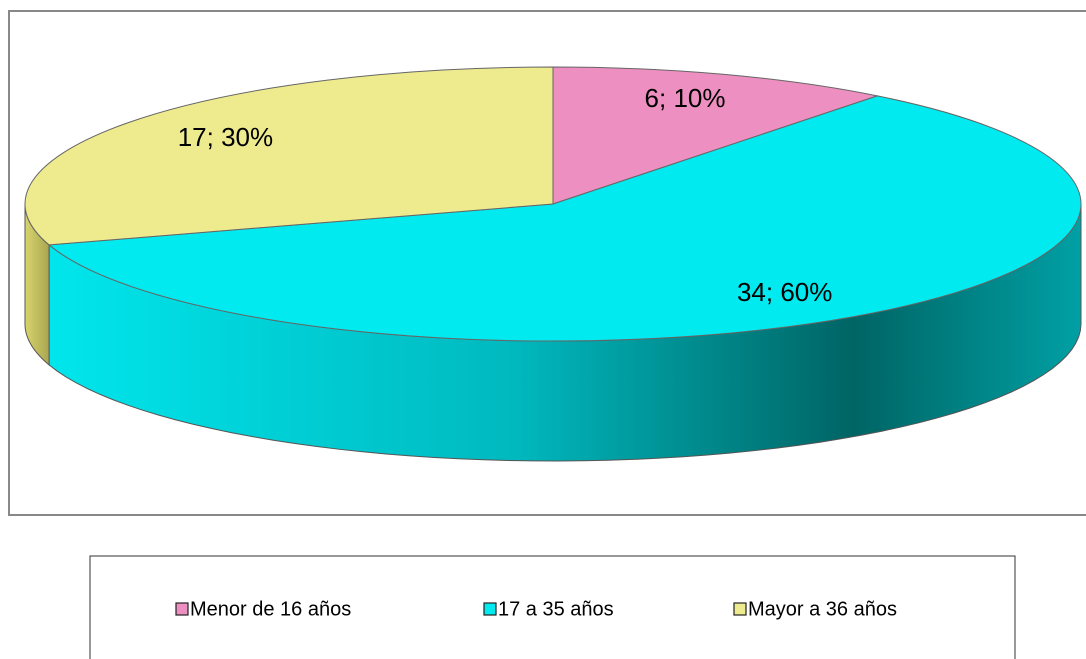  What do you see at coordinates (784, 292) in the screenshot?
I see `data-label: 34; 60%` at bounding box center [784, 292].